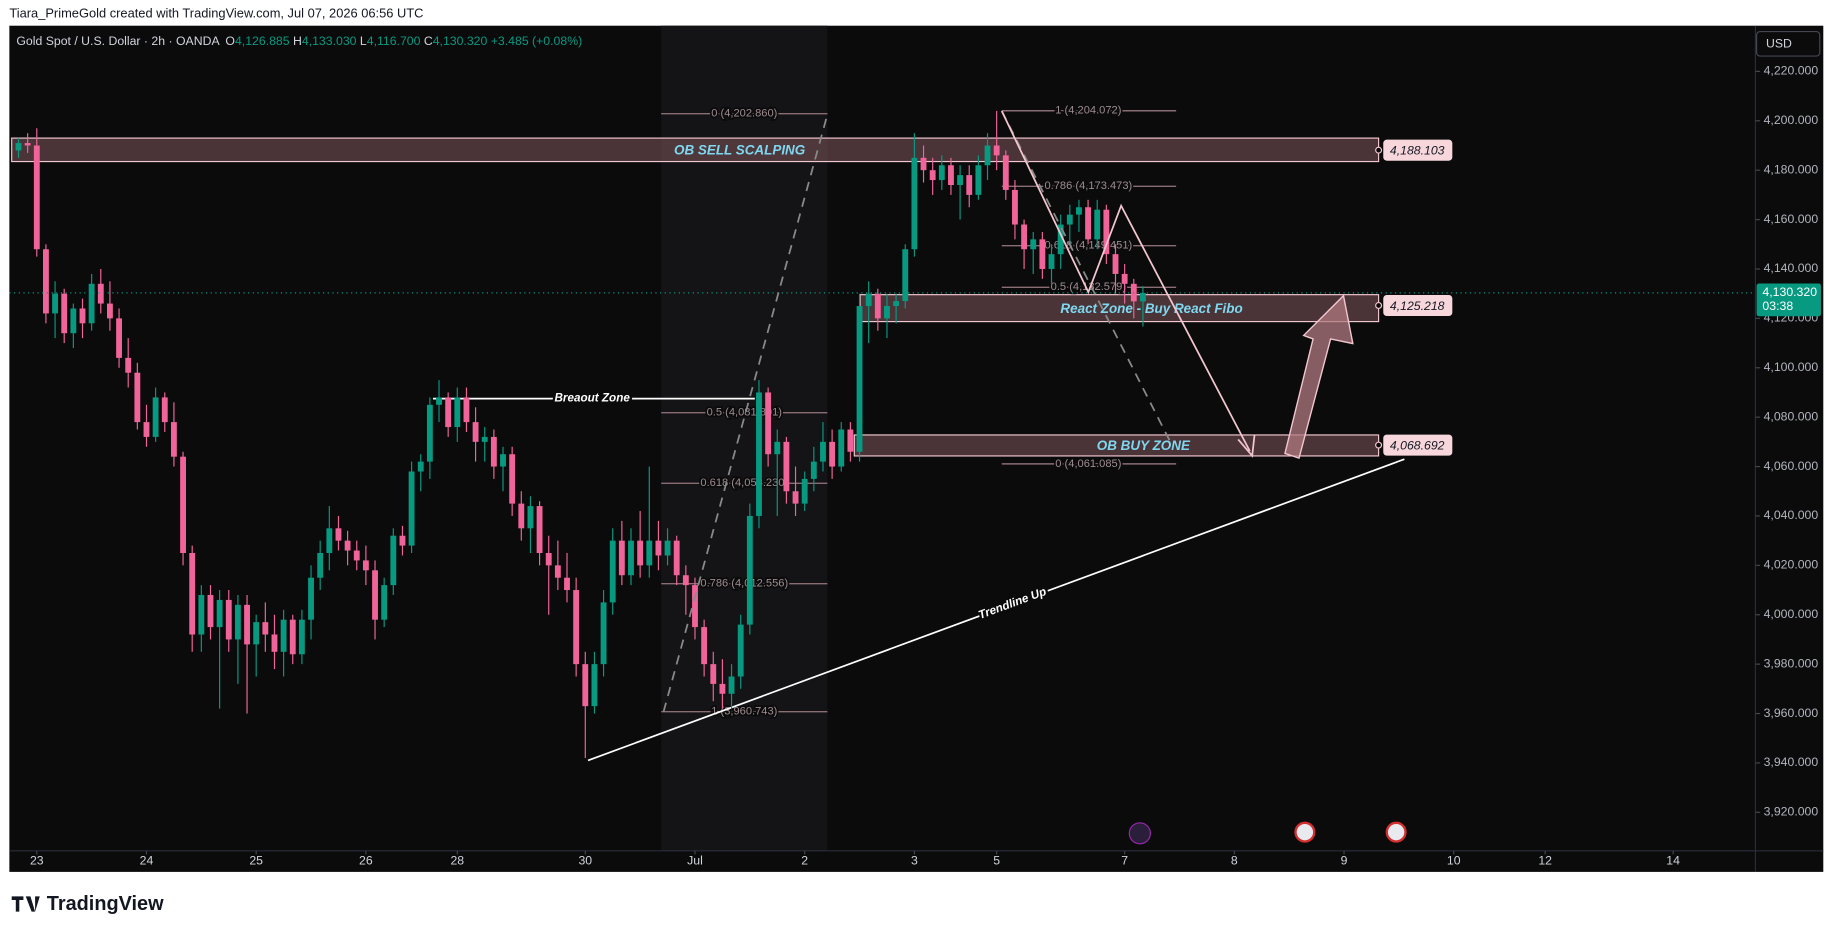 Image resolution: width=1835 pixels, height=935 pixels. Describe the element at coordinates (1791, 762) in the screenshot. I see `y-tick-label: 3,940.000` at that location.